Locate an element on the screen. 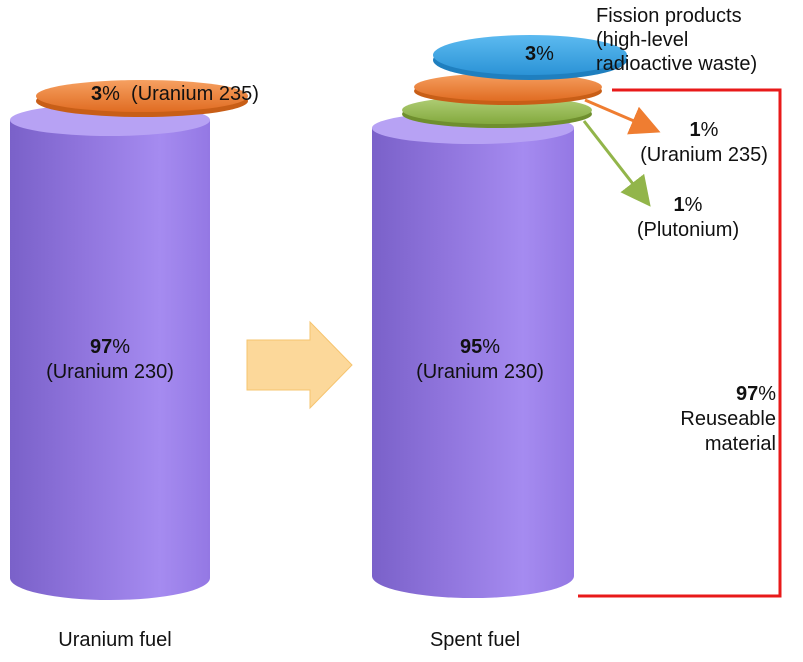 This screenshot has width=803, height=662. fission-products-disc is located at coordinates (530, 57).